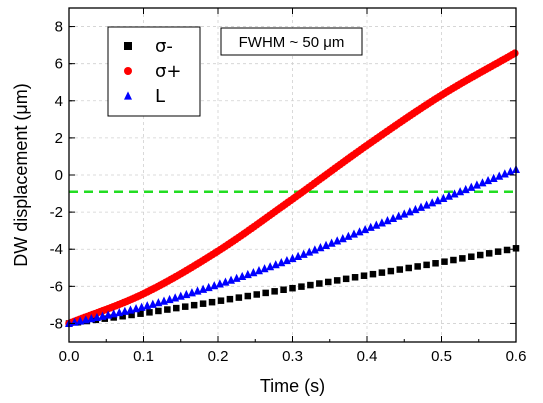 Image resolution: width=543 pixels, height=403 pixels. I want to click on legend-label: σ+, so click(168, 71).